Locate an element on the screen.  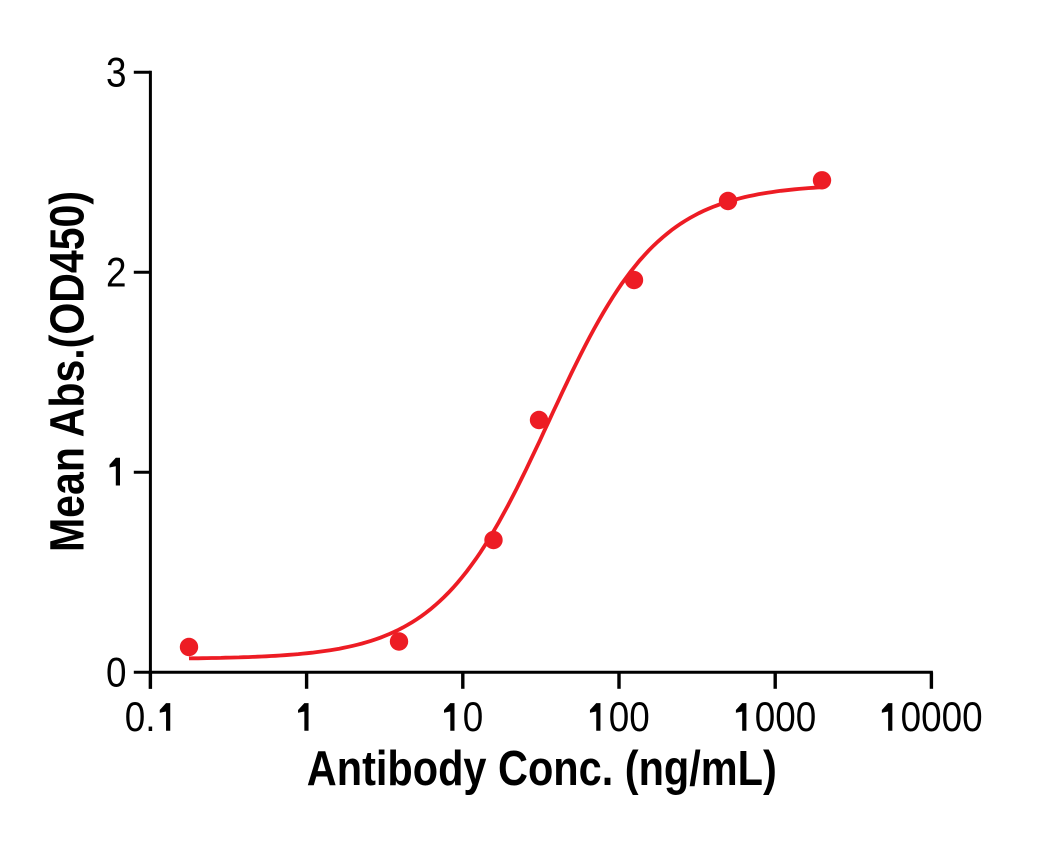
svg-text: 3 is located at coordinates (116, 72).